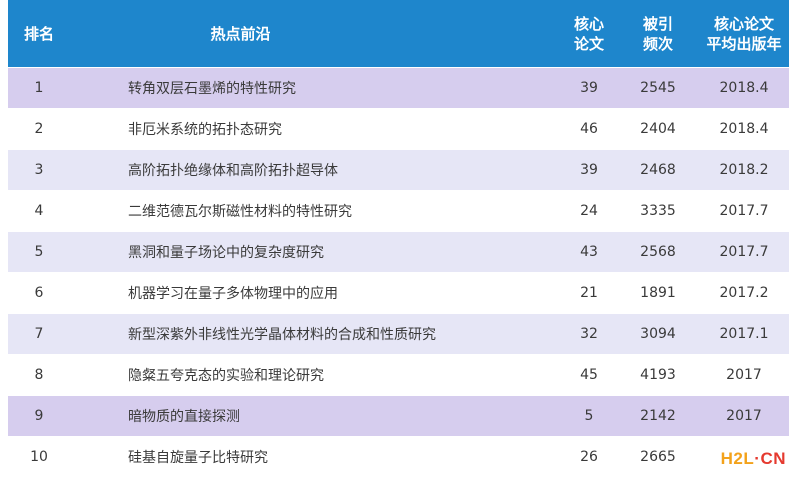 The width and height of the screenshot is (800, 481). I want to click on topic-cell: 机器学习在量子多体物理中的应用, so click(233, 294).